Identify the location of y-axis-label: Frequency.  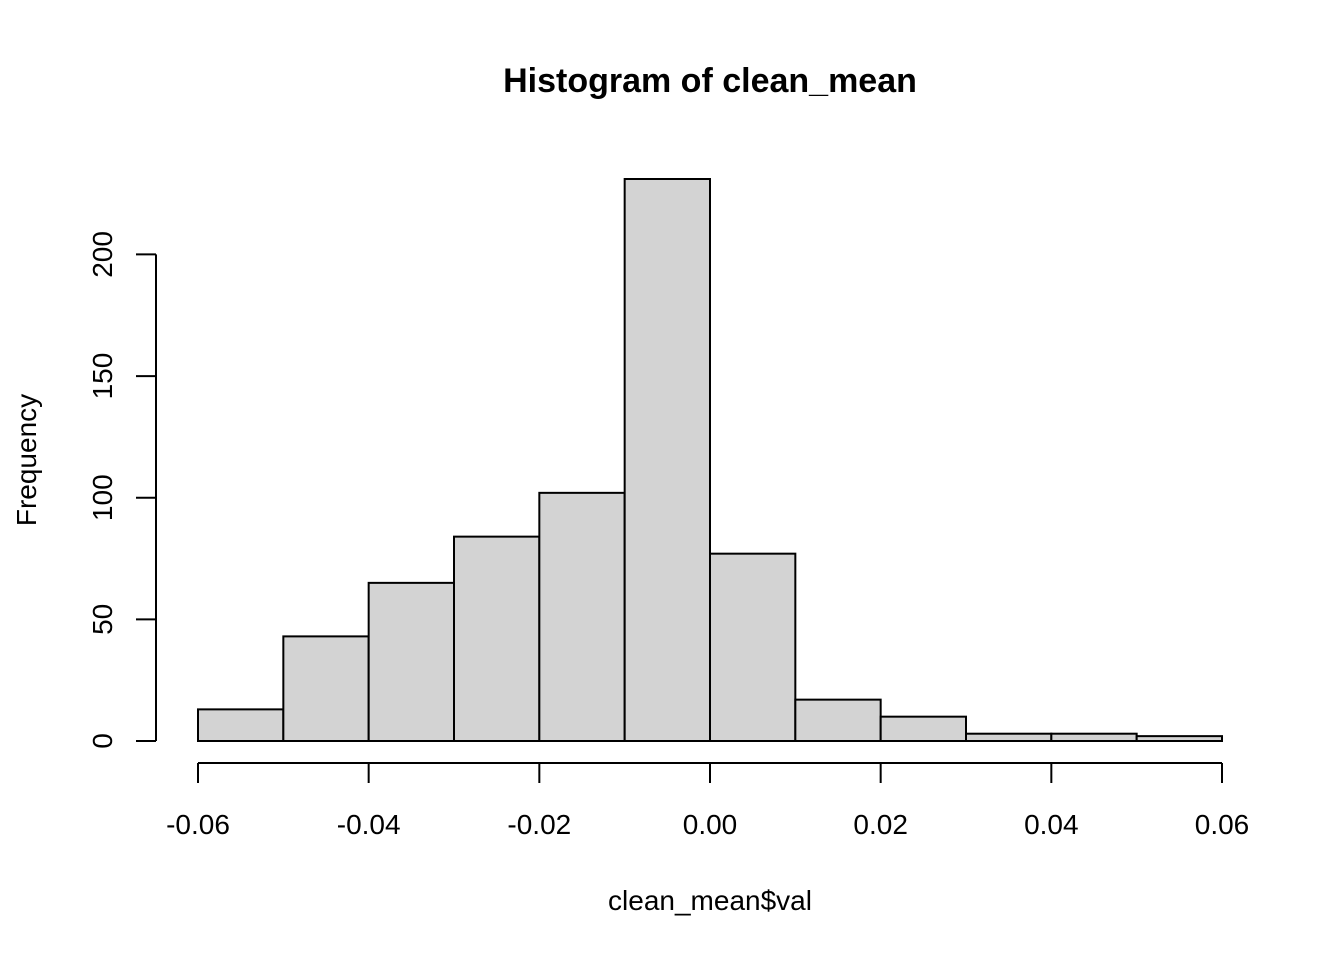
(26, 460).